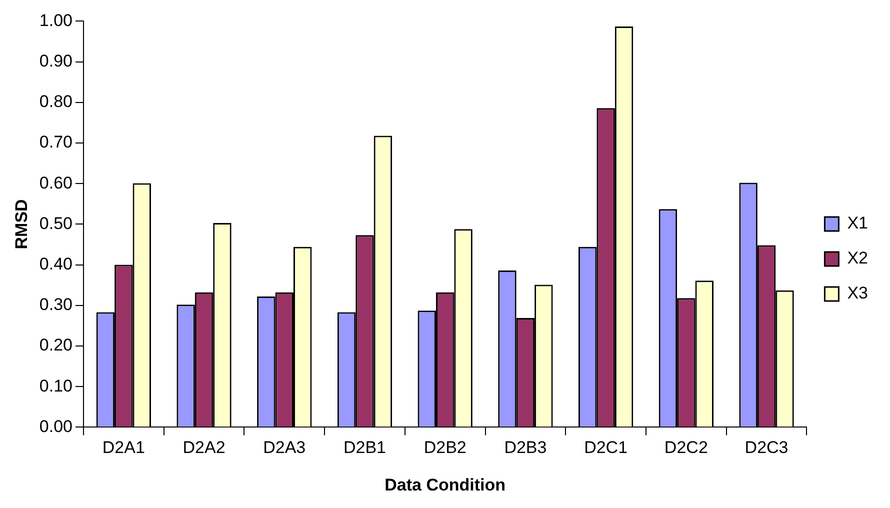  I want to click on x-tick-label: D2A1, so click(123, 448).